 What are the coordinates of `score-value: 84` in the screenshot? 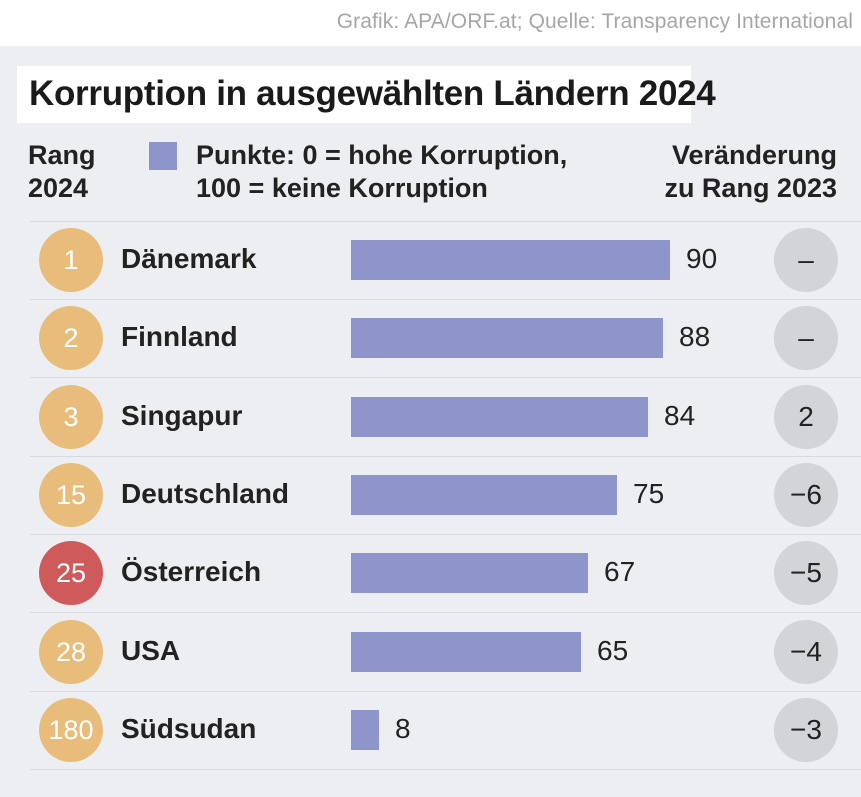 It's located at (680, 415).